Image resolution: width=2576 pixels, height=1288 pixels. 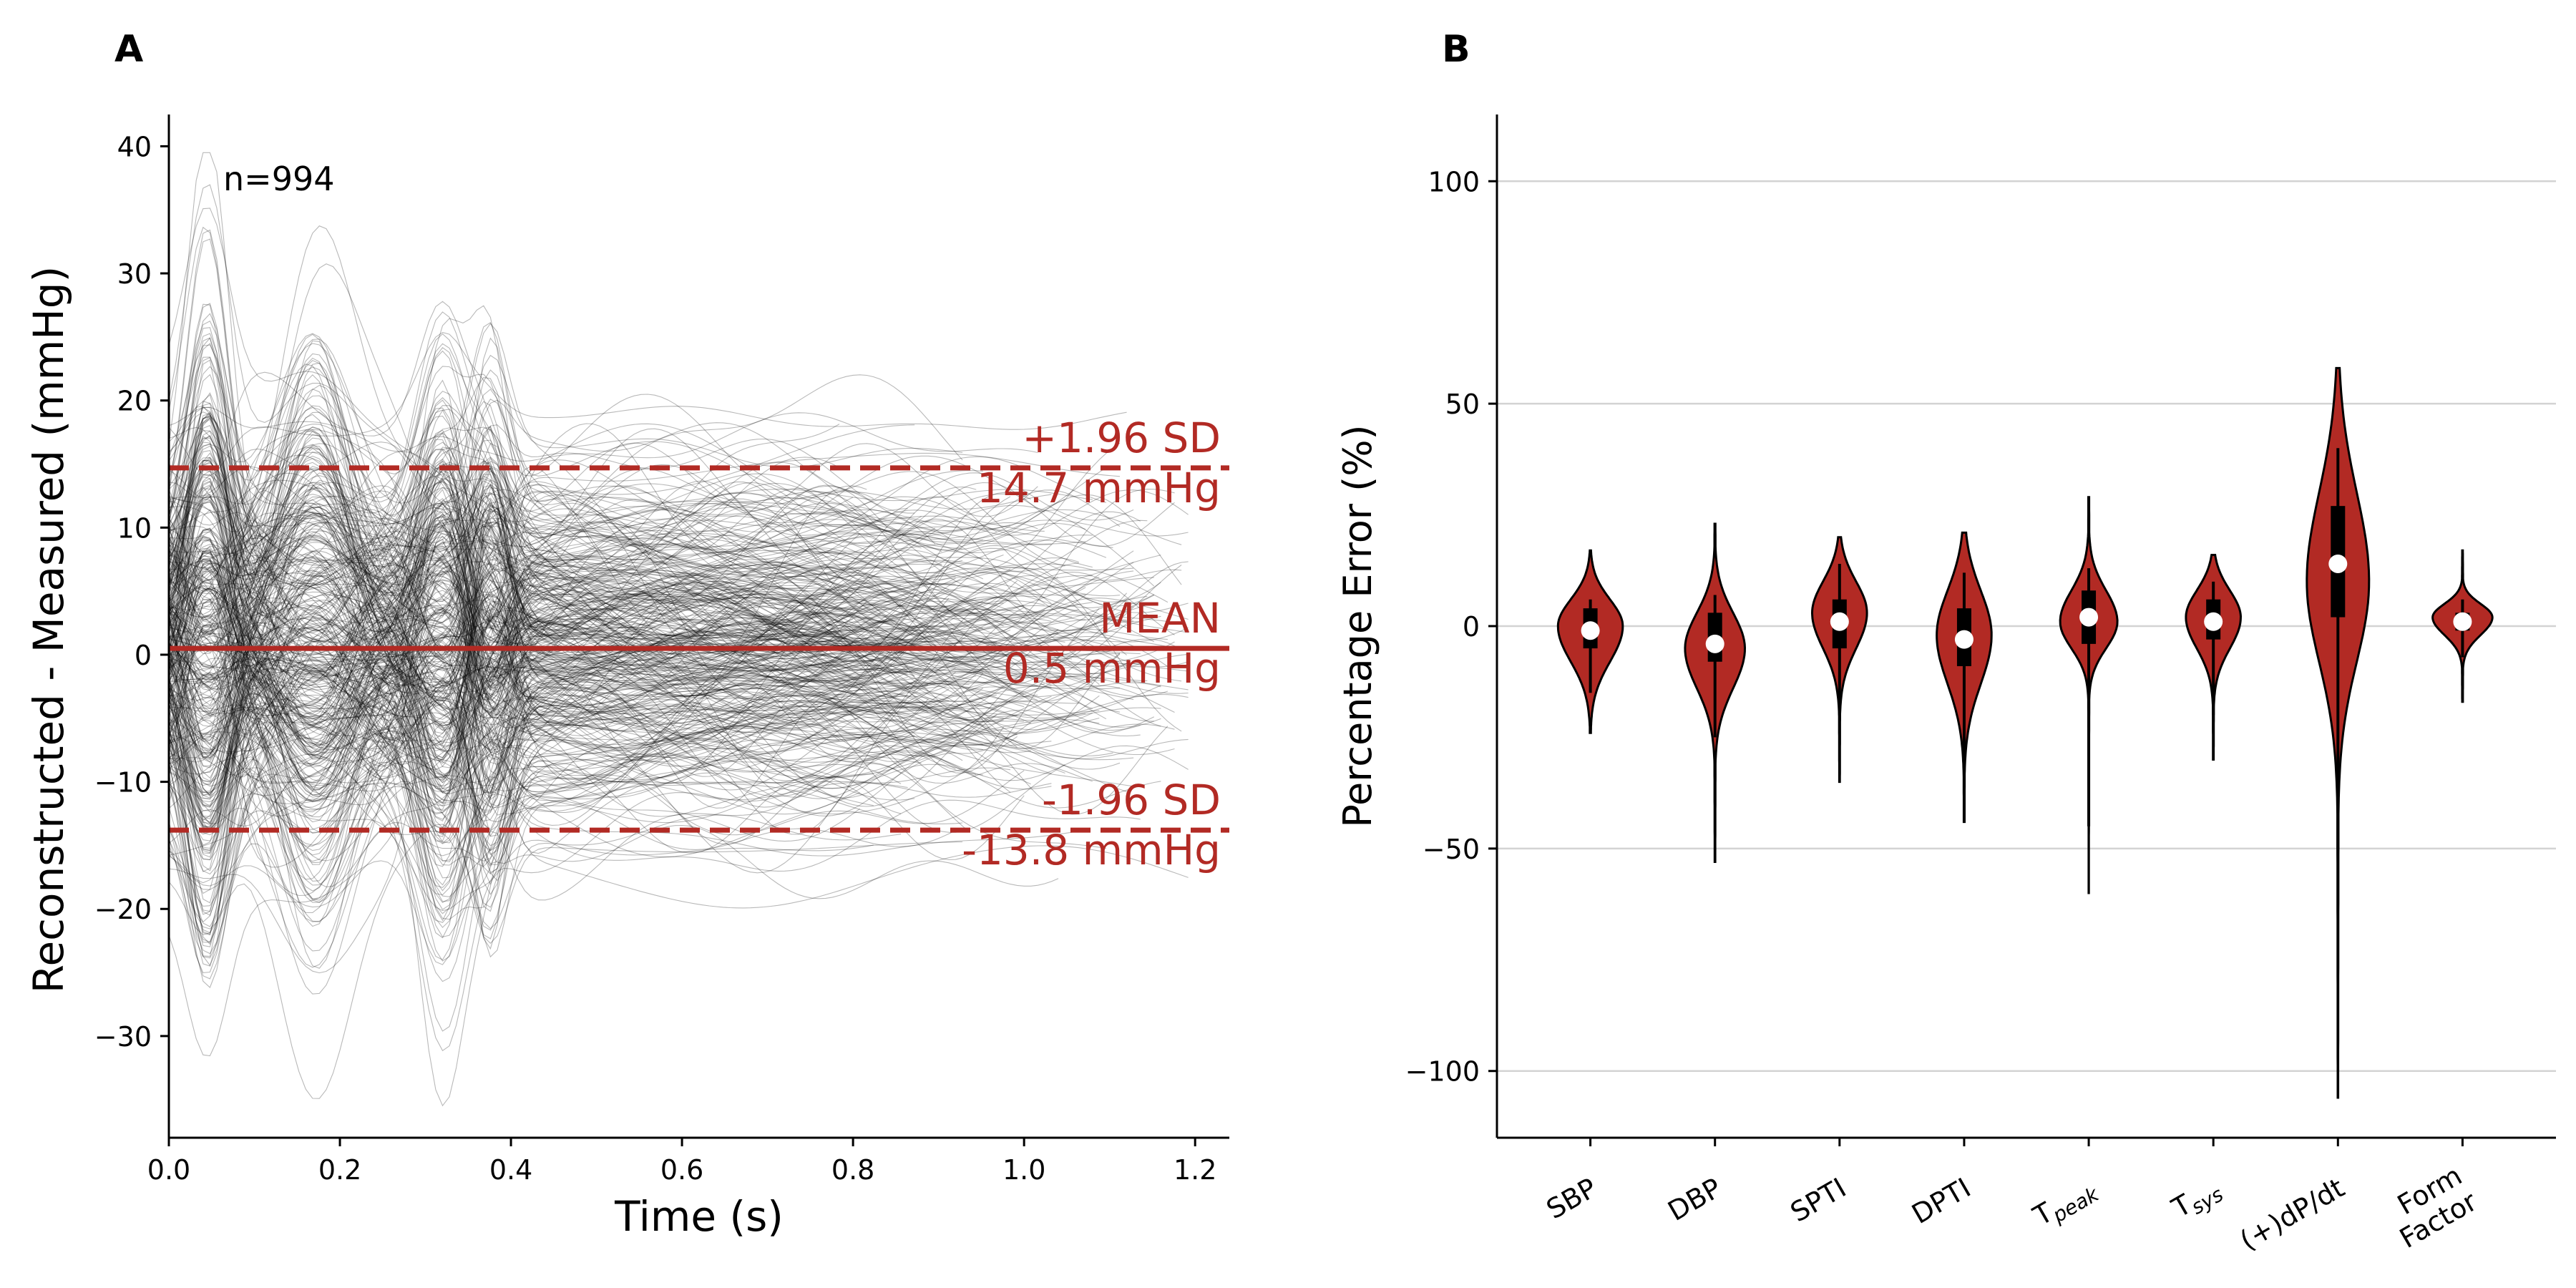 I want to click on n-label: n=994, so click(x=279, y=179).